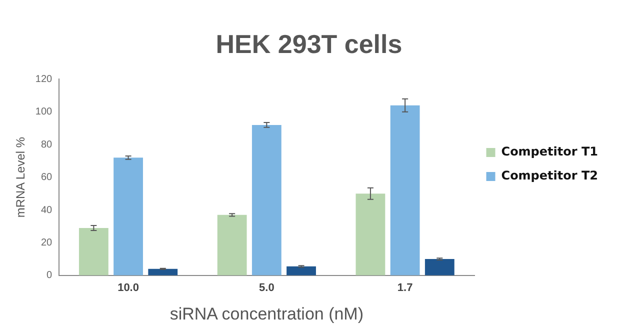 This screenshot has height=333, width=618. What do you see at coordinates (549, 175) in the screenshot?
I see `legend-label: Competitor T2` at bounding box center [549, 175].